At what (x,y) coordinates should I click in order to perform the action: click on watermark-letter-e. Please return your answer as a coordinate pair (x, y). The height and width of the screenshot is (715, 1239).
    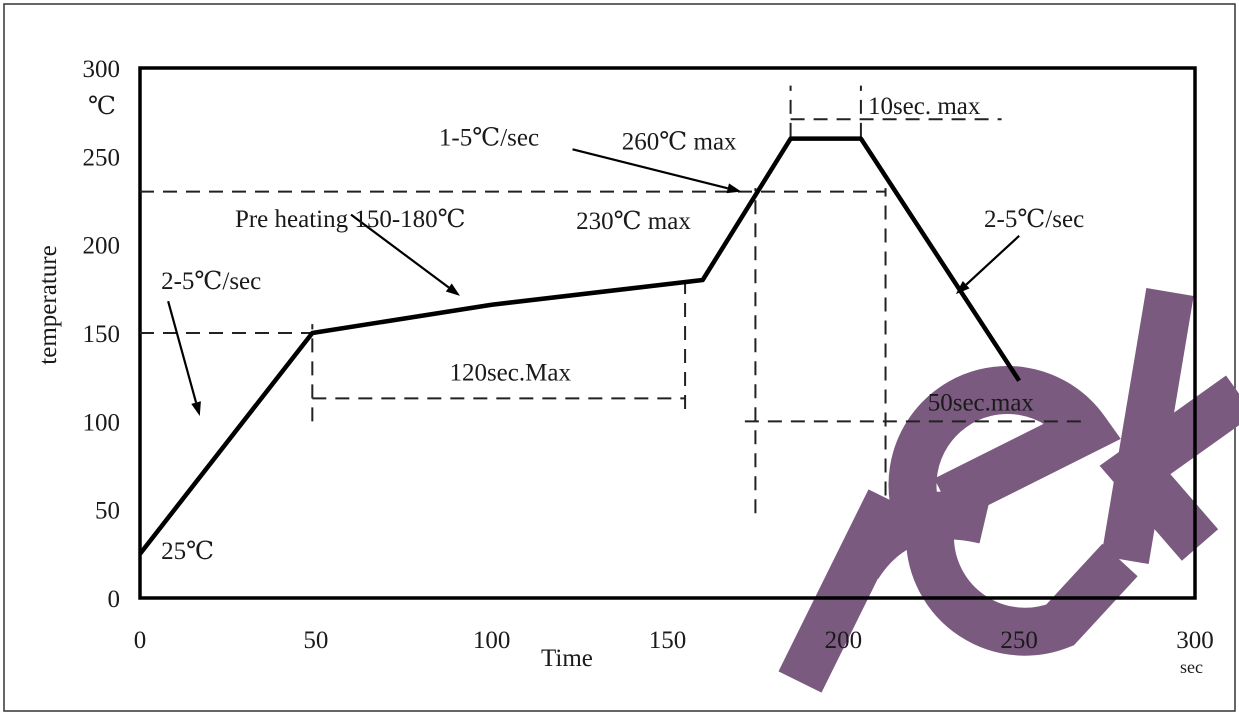
    Looking at the image, I should click on (1013, 510).